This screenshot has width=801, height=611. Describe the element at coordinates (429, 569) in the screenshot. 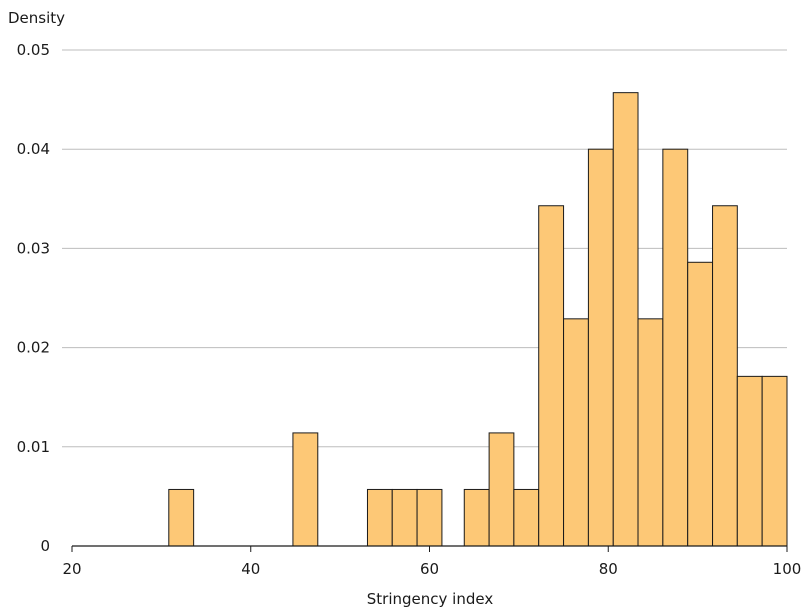

I see `x-tick-label: 60` at that location.